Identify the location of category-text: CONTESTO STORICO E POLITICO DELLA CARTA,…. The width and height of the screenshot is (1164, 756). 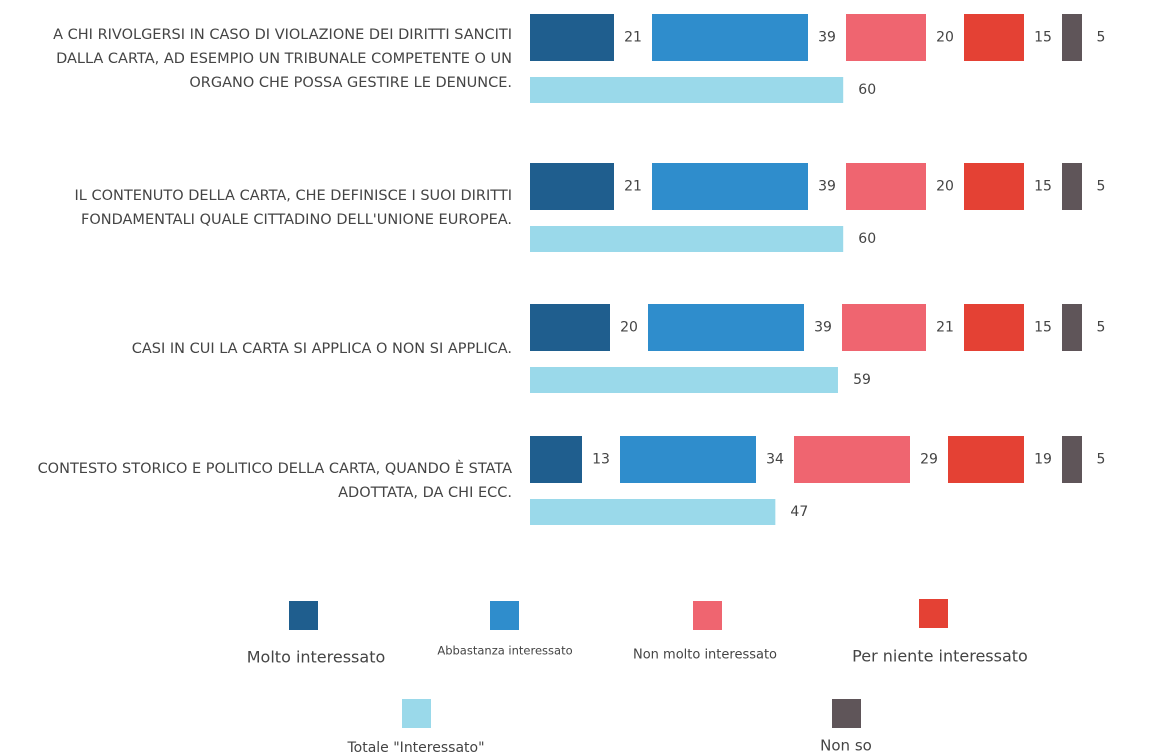
(274, 480).